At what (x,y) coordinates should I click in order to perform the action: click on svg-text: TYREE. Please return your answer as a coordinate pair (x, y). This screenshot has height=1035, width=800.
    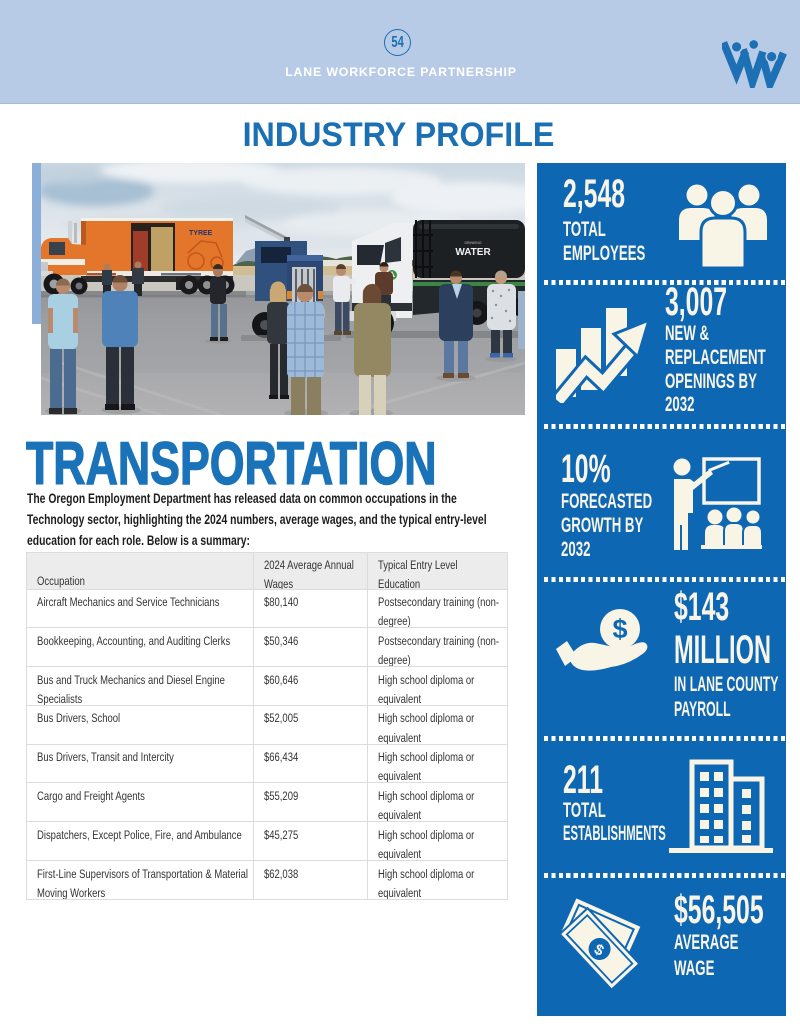
    Looking at the image, I should click on (201, 233).